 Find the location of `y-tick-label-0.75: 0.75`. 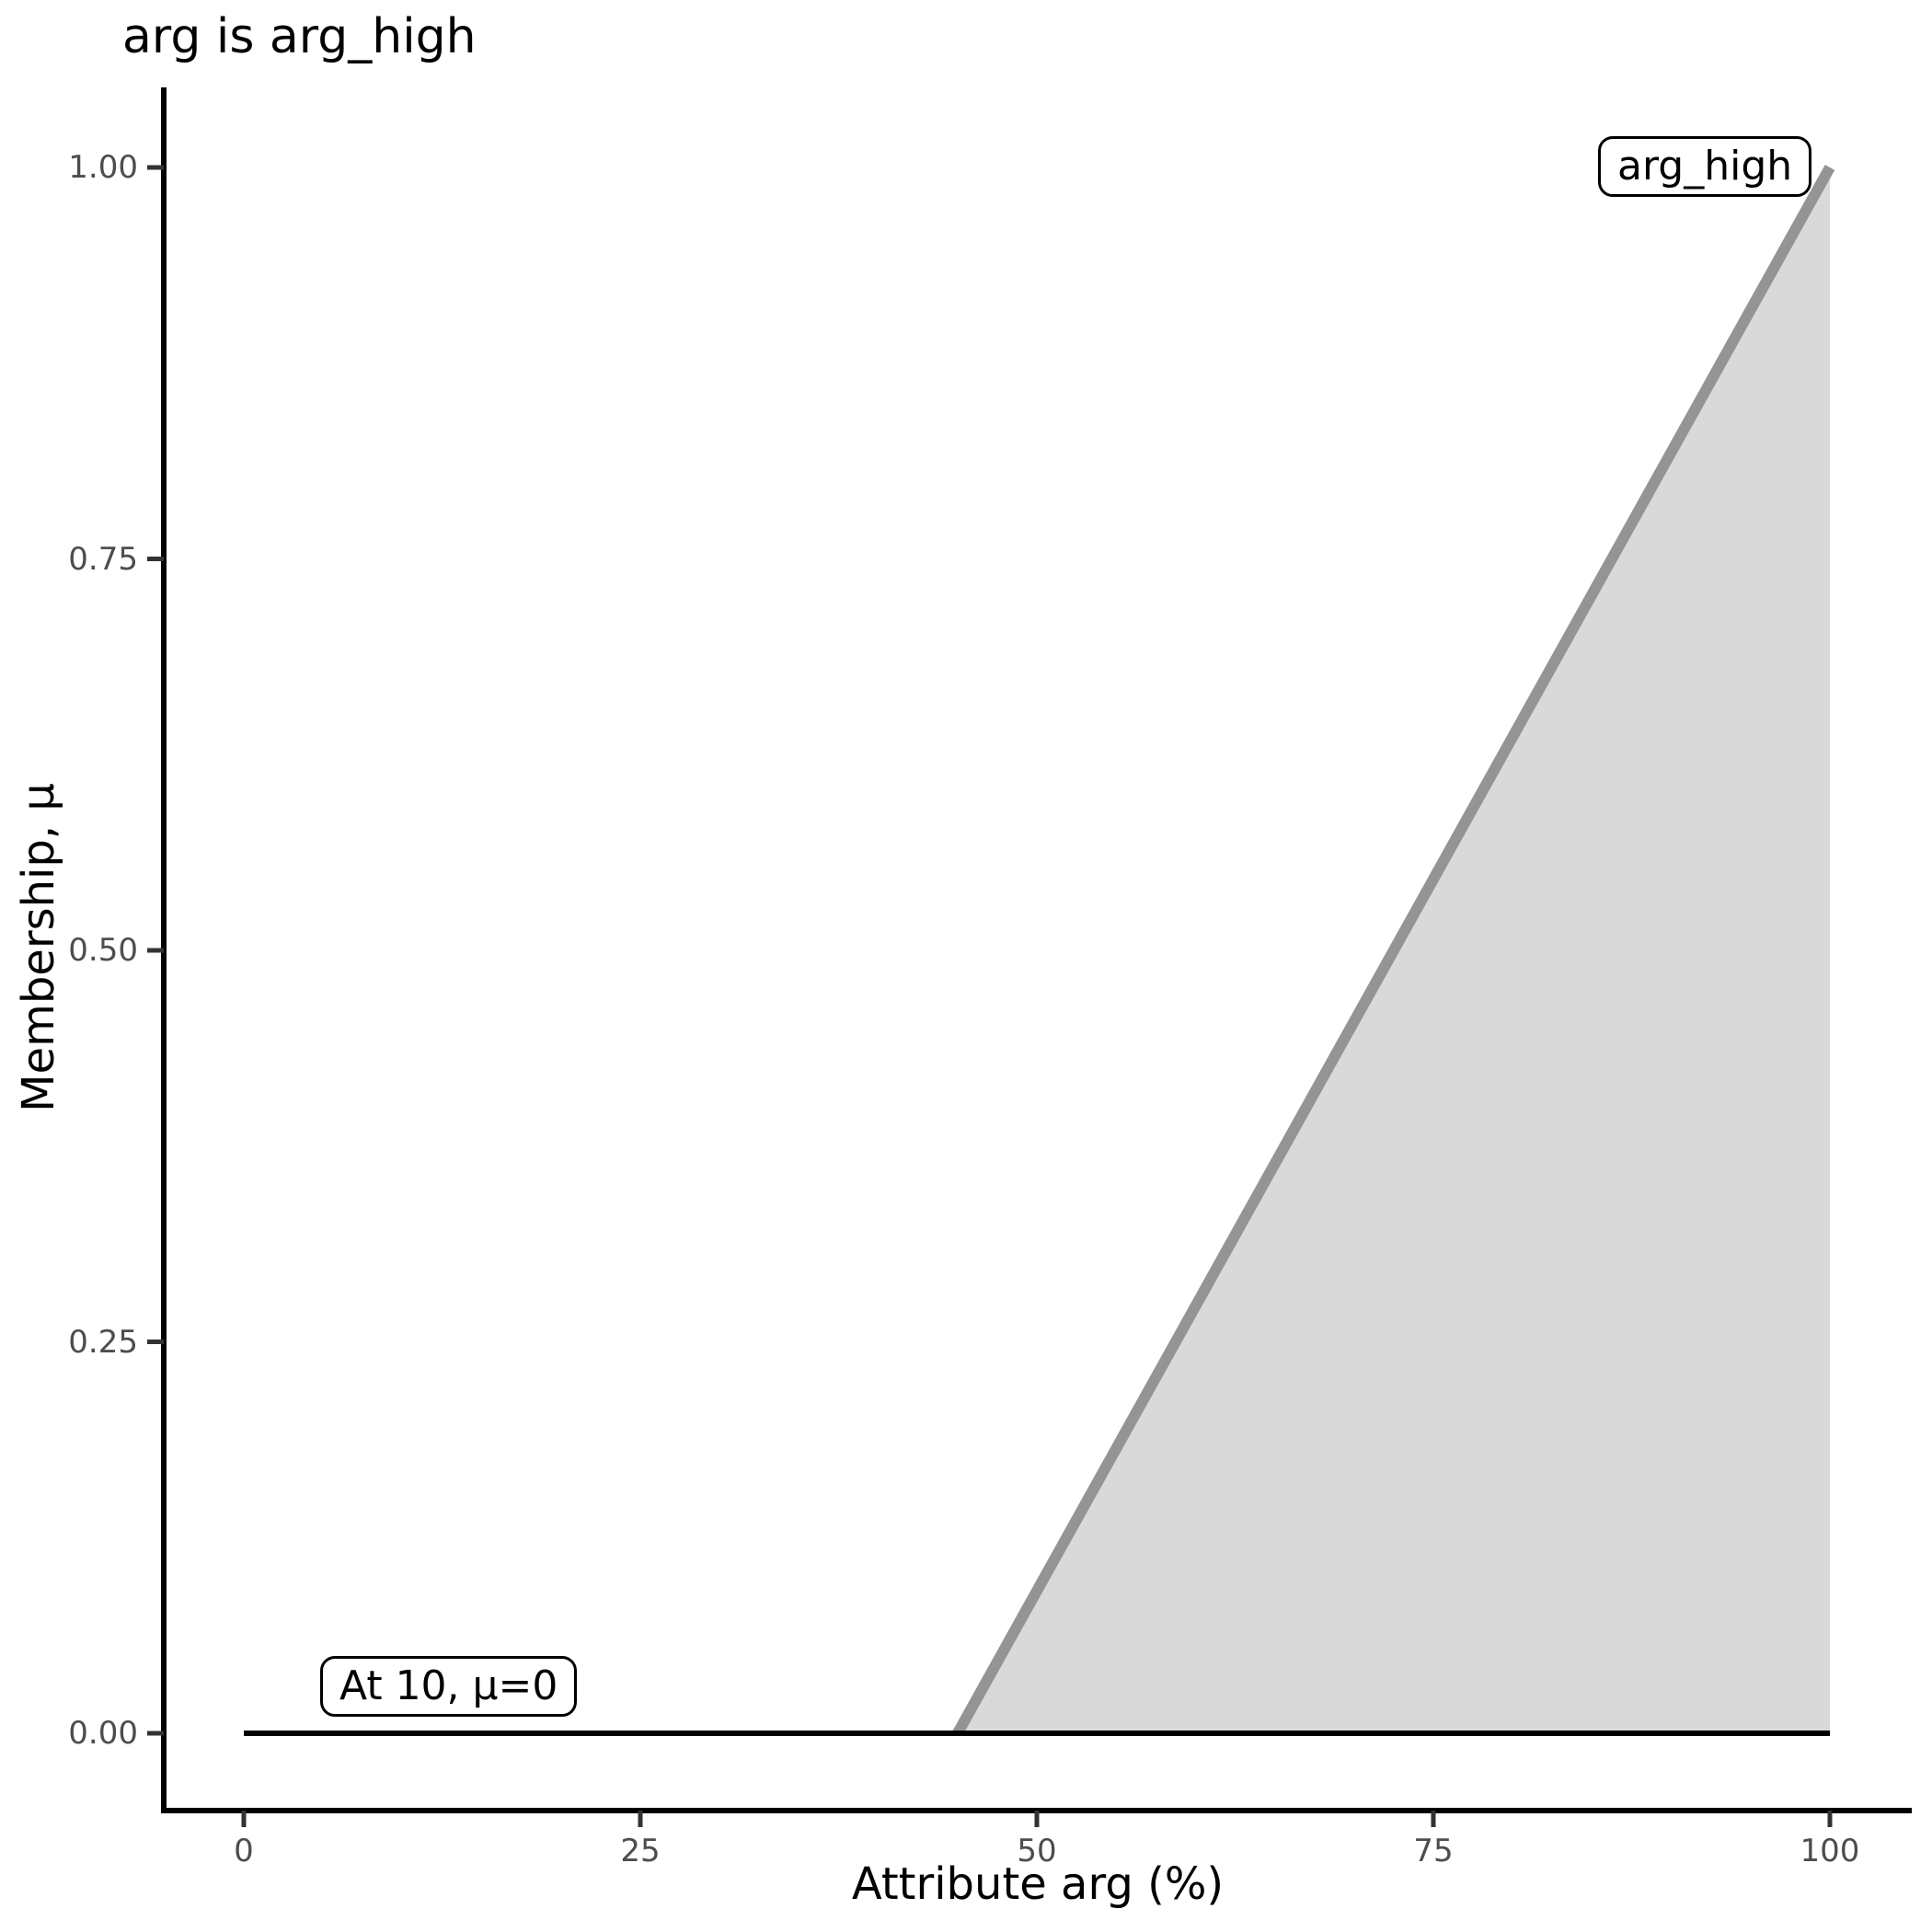

y-tick-label-0.75: 0.75 is located at coordinates (103, 559).